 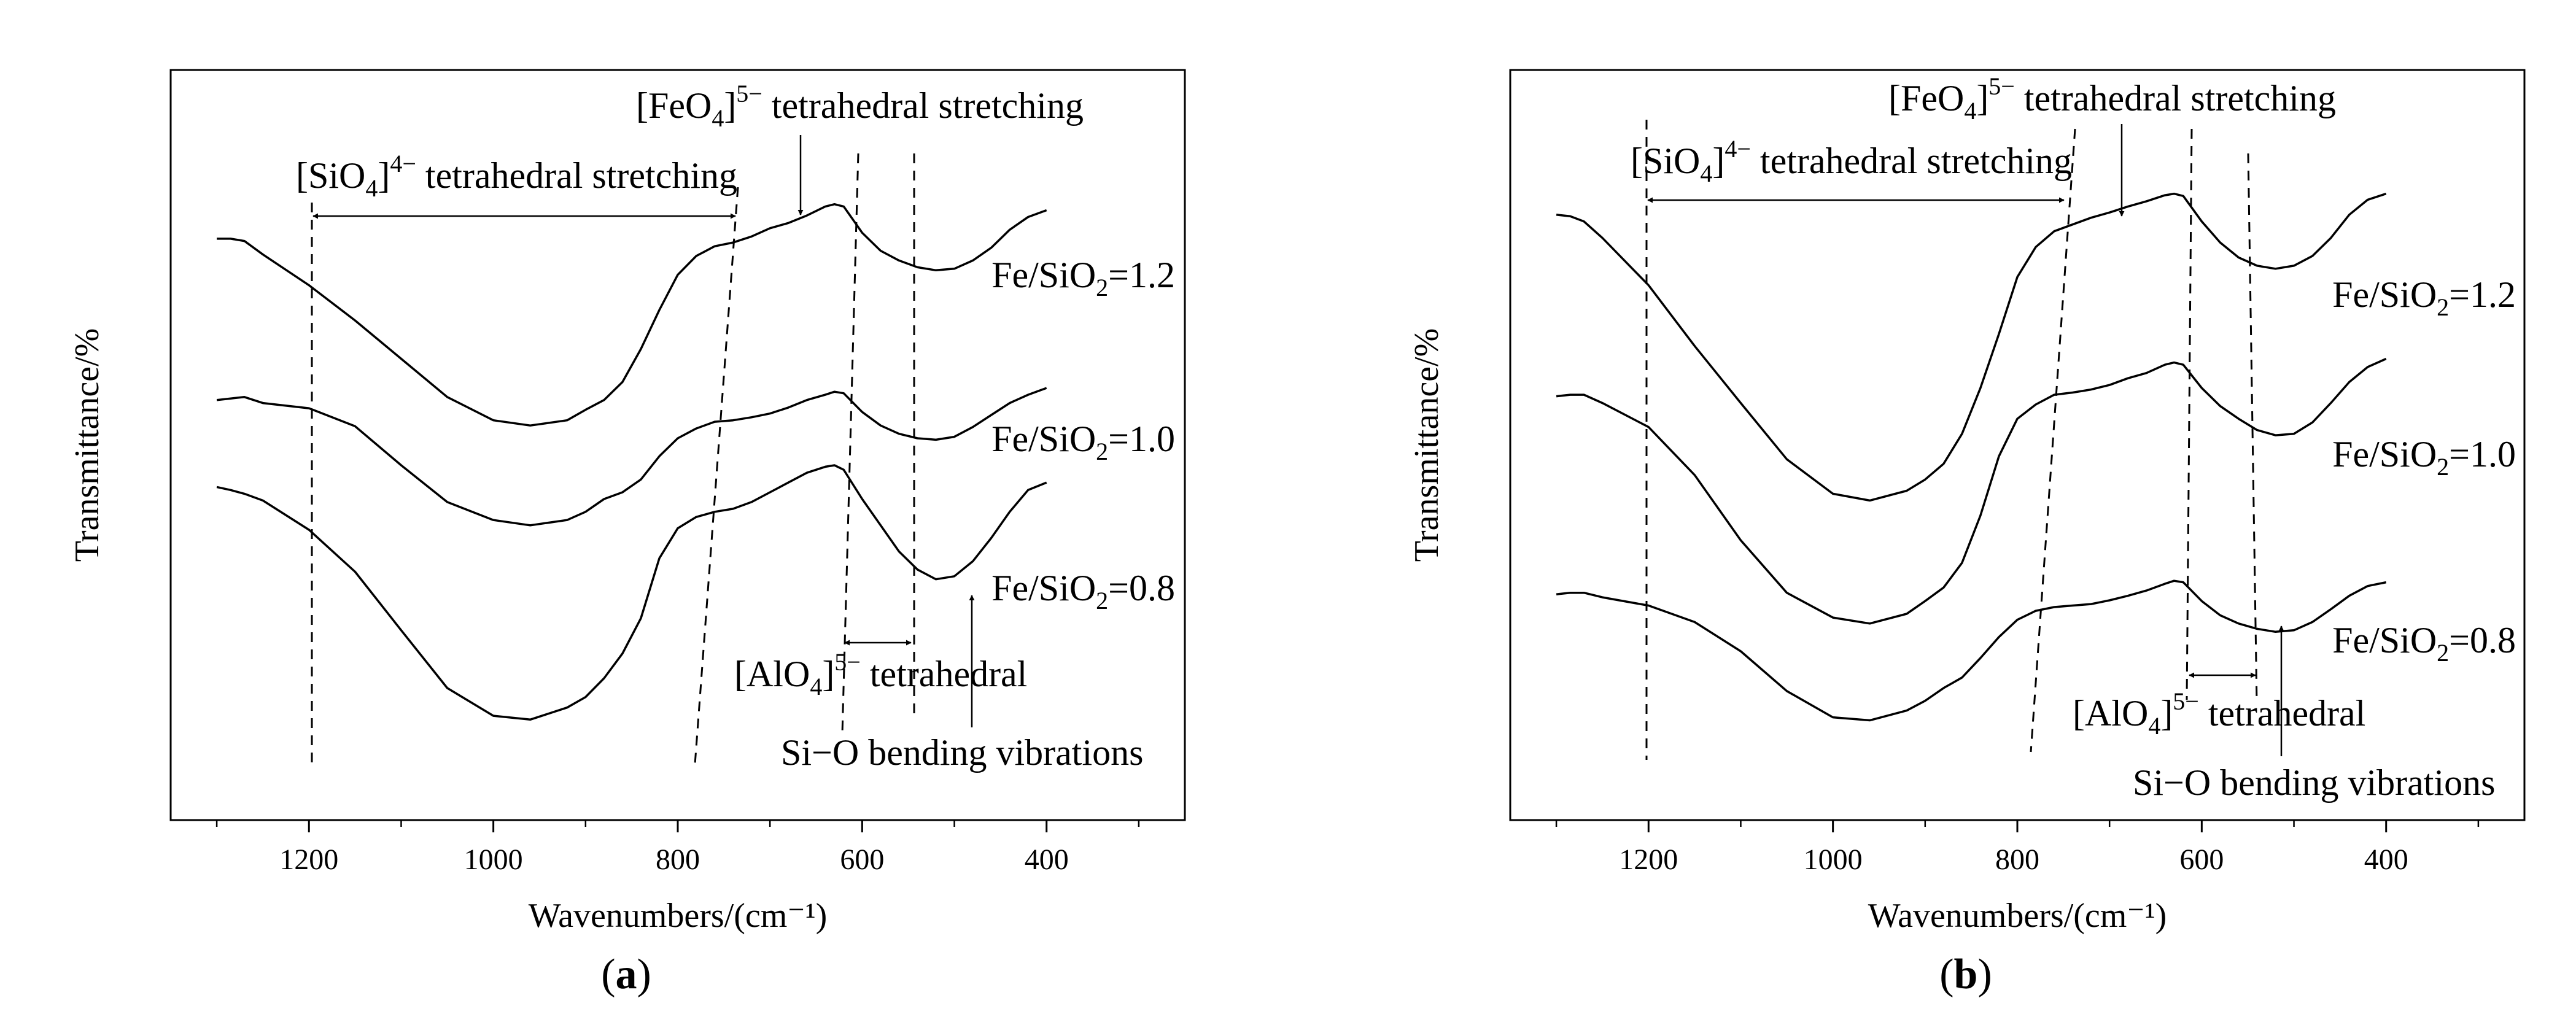 I want to click on panel-label-a: (a), so click(x=626, y=974).